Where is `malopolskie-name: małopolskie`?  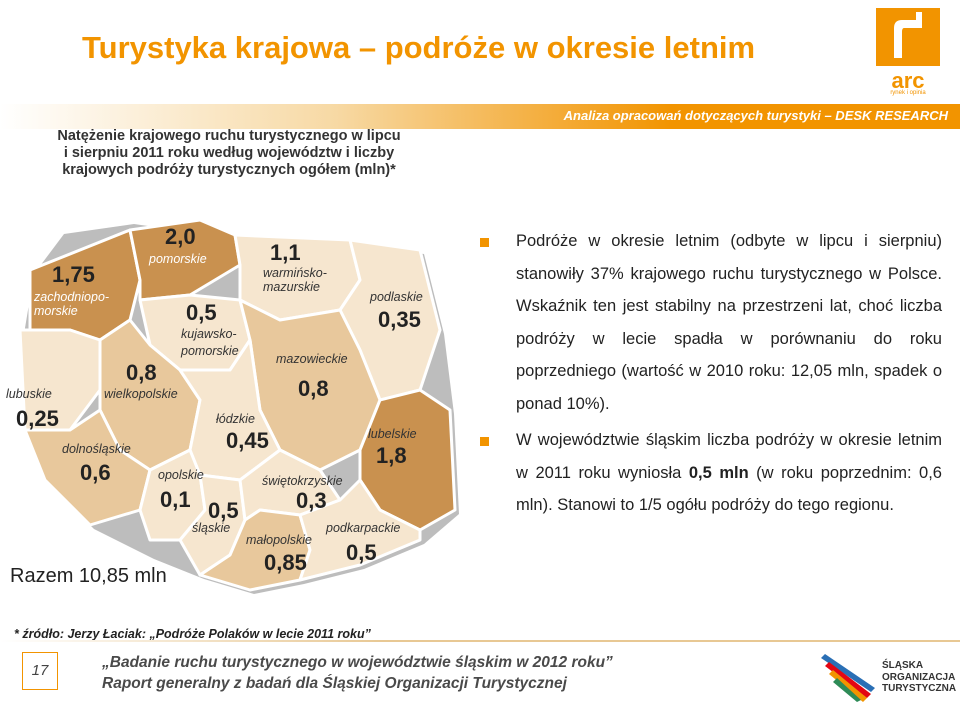
malopolskie-name: małopolskie is located at coordinates (279, 540).